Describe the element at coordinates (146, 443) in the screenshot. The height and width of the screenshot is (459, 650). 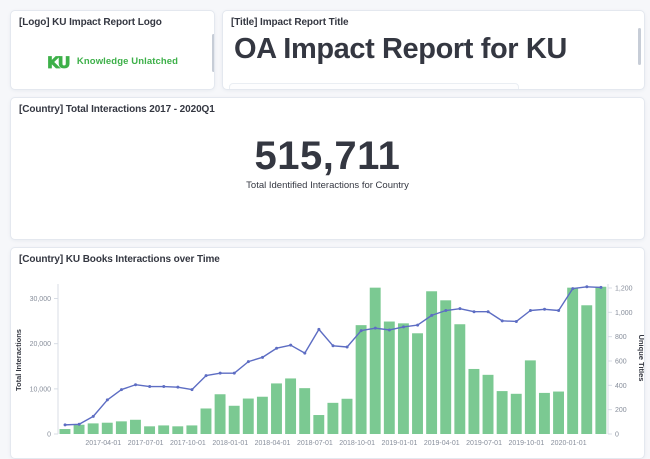
I see `svg-text: 2017-07-01` at that location.